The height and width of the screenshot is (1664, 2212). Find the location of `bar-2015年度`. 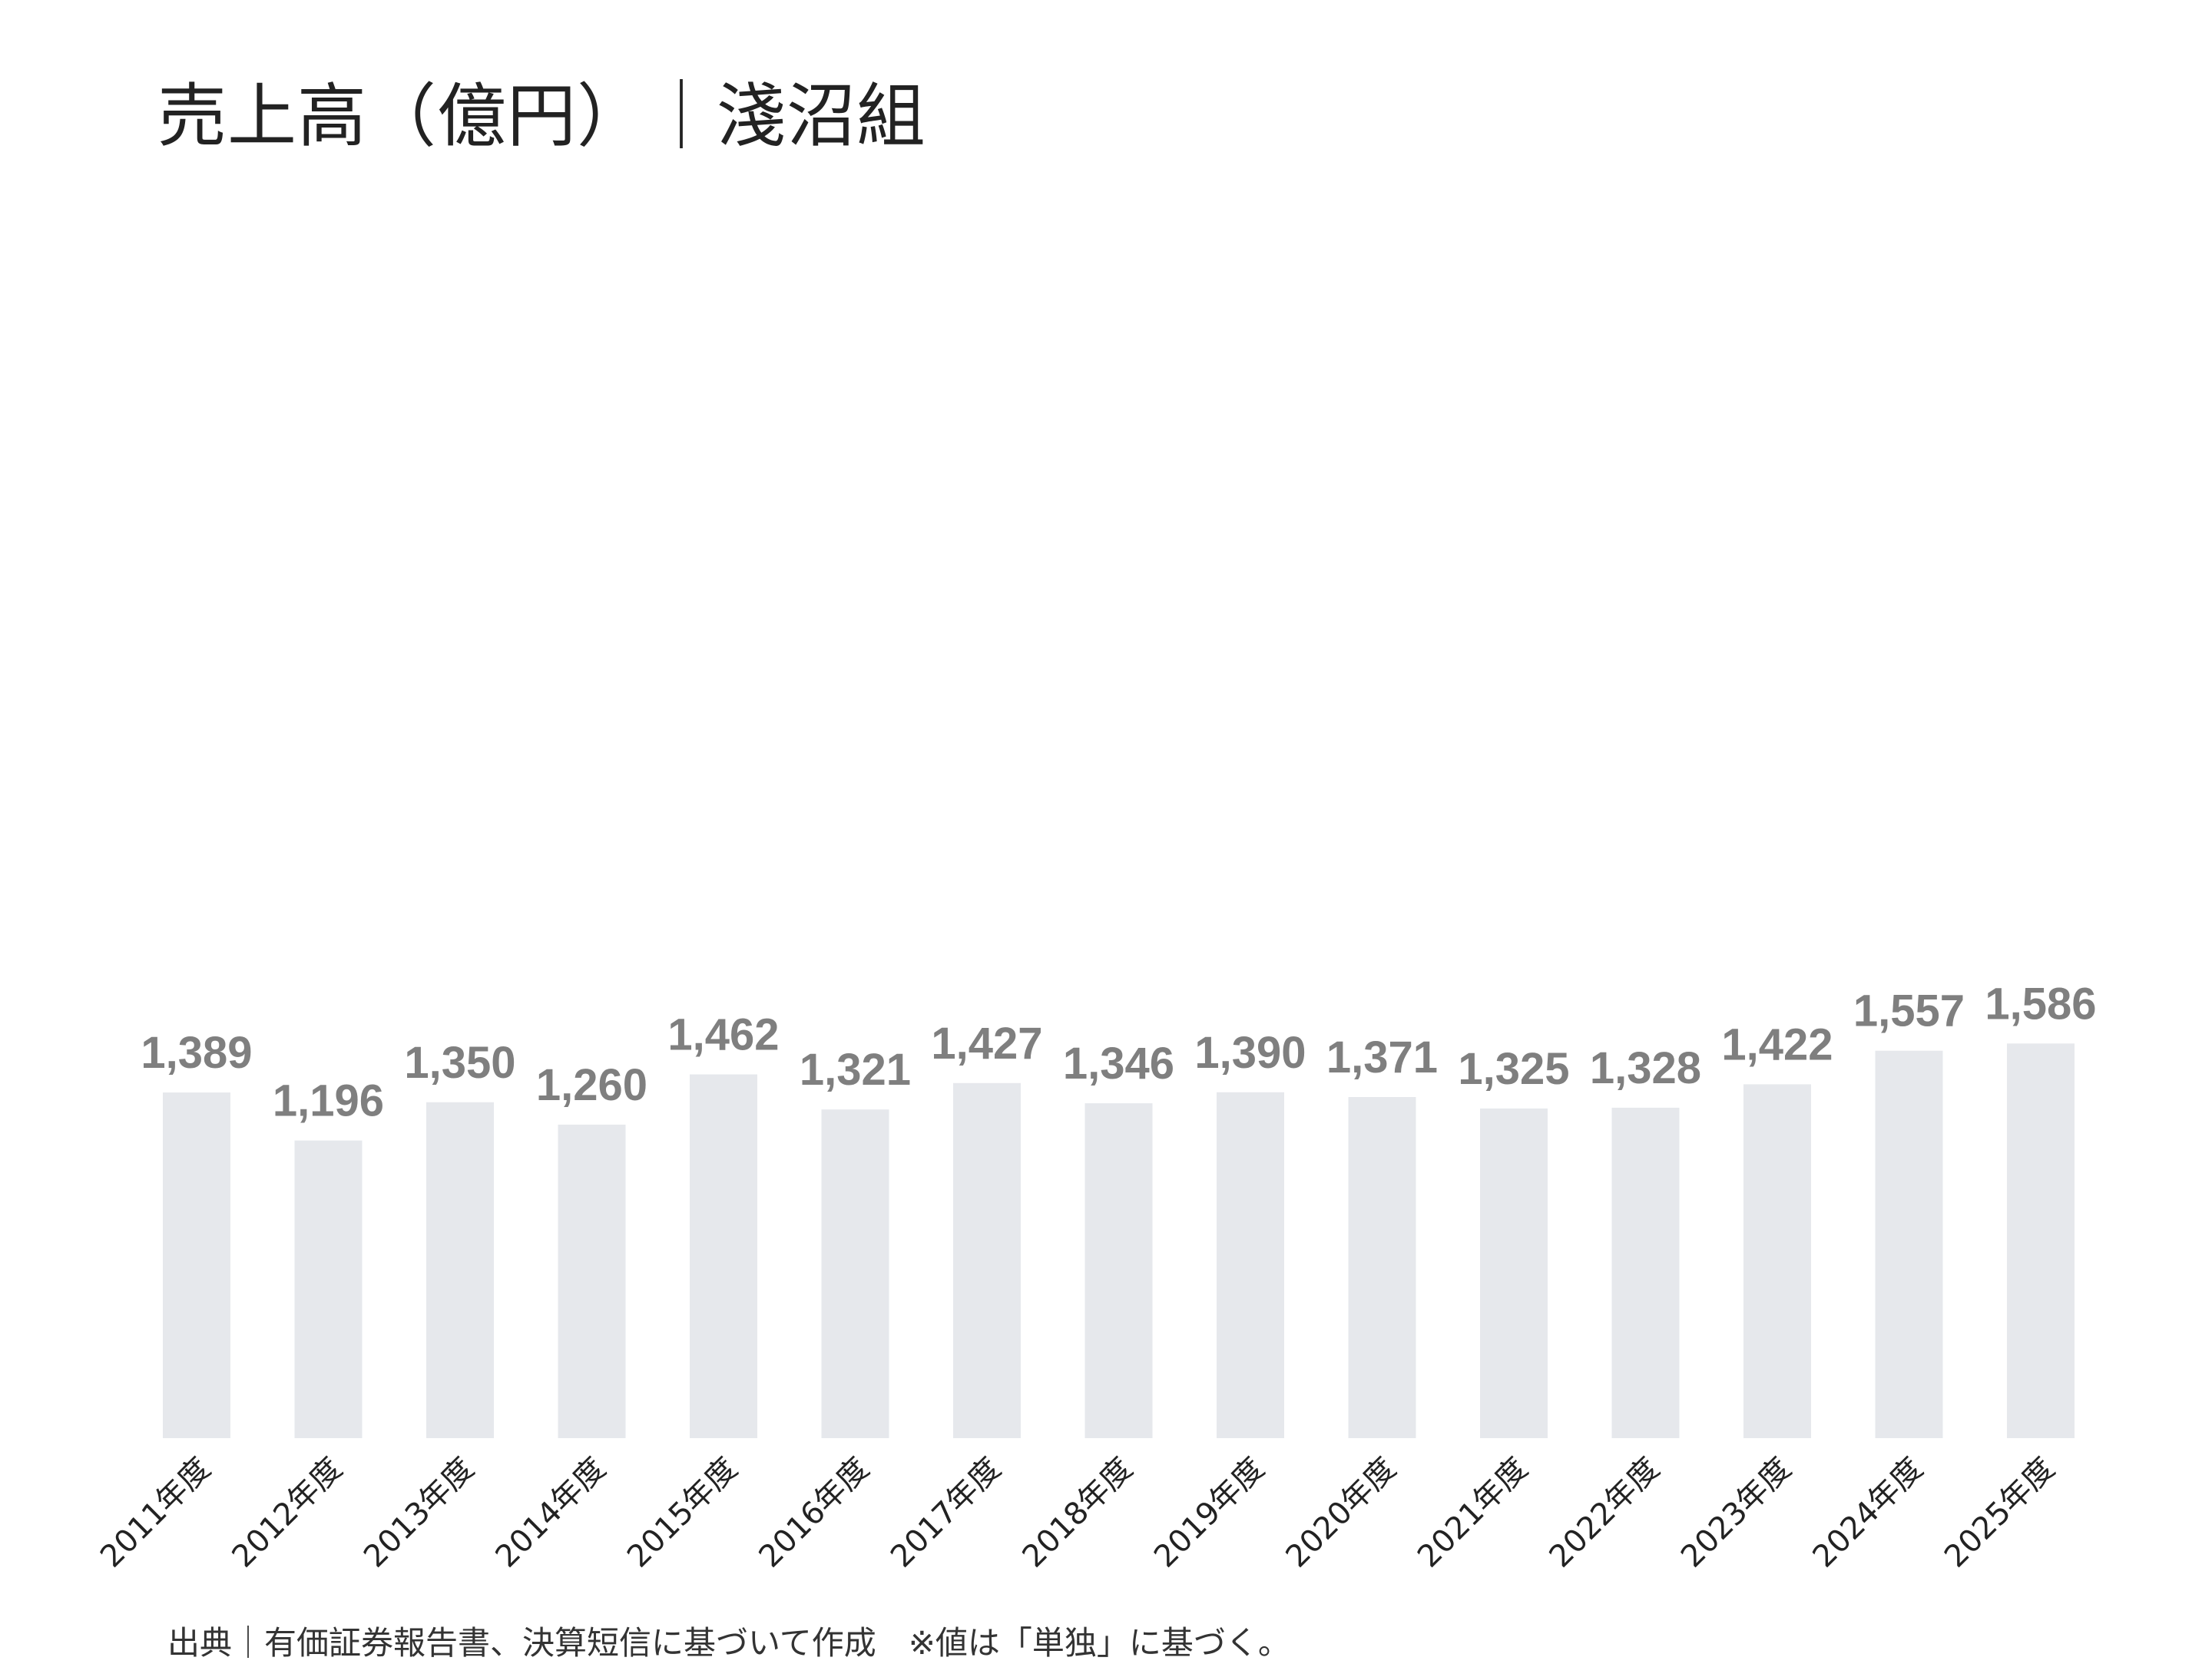

bar-2015年度 is located at coordinates (724, 1256).